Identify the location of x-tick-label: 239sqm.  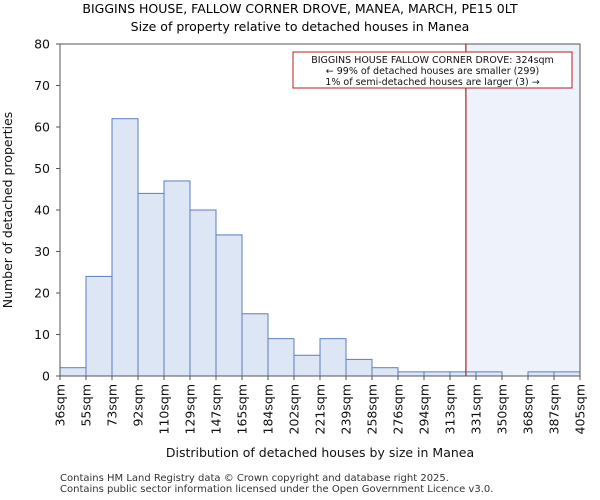
(346, 409).